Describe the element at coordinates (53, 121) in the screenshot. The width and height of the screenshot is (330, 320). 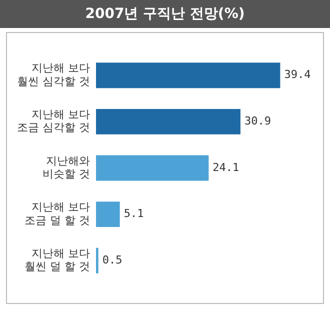
I see `y-tick-label: 지난해 보다 조금 심각할 것` at that location.